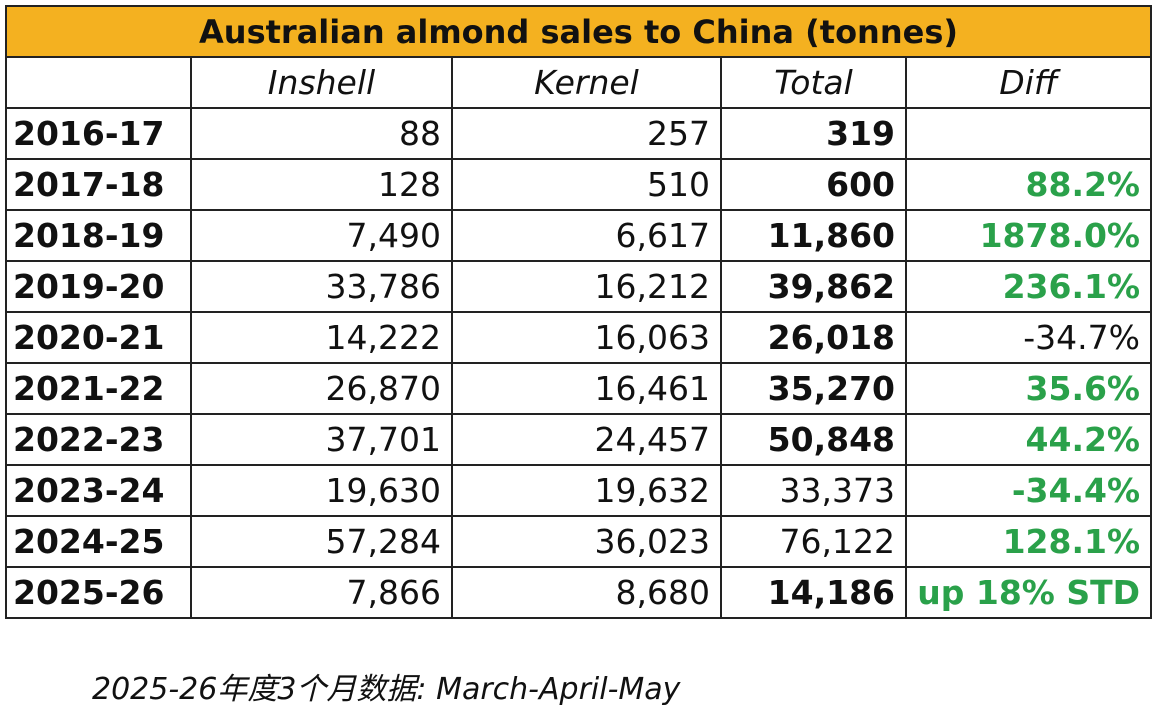 The height and width of the screenshot is (722, 1157). What do you see at coordinates (321, 82) in the screenshot?
I see `header-cell: Inshell` at bounding box center [321, 82].